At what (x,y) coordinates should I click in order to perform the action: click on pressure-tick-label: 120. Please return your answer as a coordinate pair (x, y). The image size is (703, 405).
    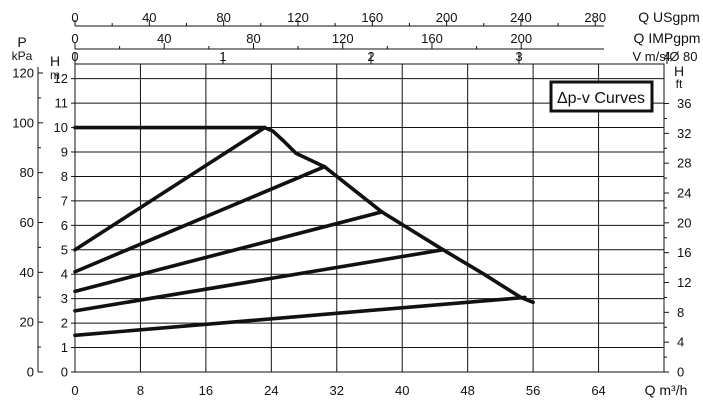
    Looking at the image, I should click on (23, 72).